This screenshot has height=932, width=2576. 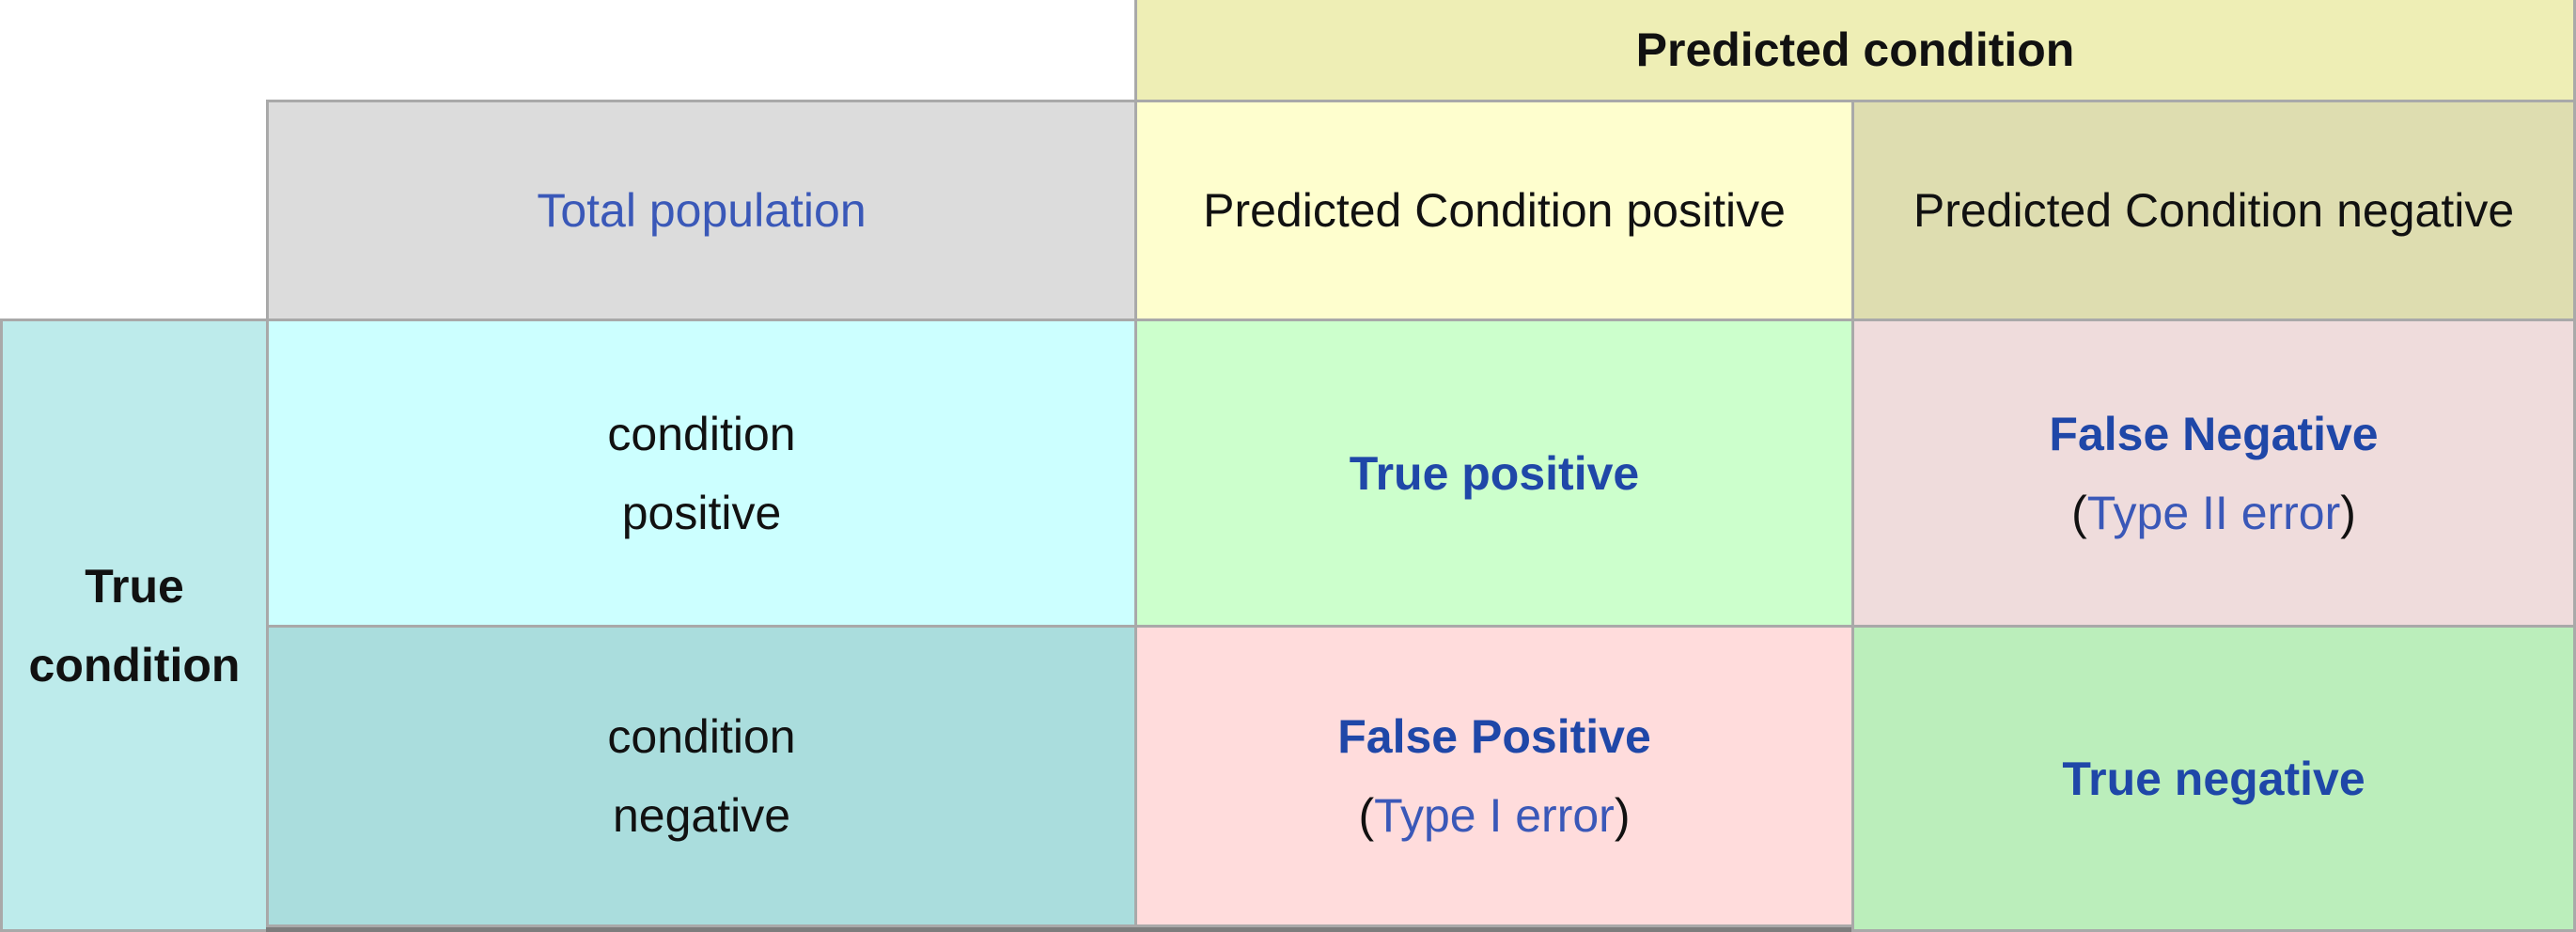 I want to click on false-positive-type-line: (Type I error), so click(x=1495, y=815).